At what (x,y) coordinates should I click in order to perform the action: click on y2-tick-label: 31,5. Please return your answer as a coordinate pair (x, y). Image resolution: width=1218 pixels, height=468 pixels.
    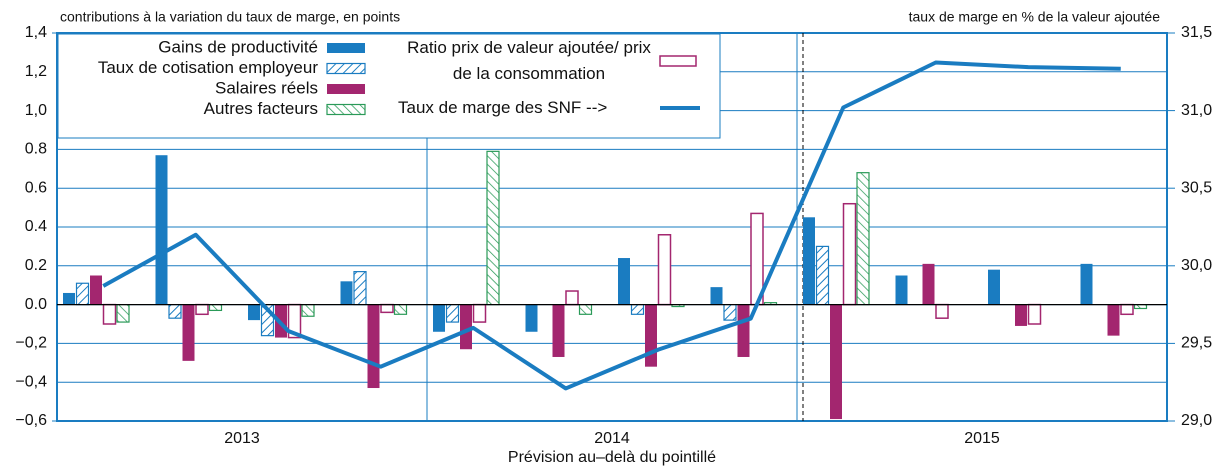
    Looking at the image, I should click on (1196, 32).